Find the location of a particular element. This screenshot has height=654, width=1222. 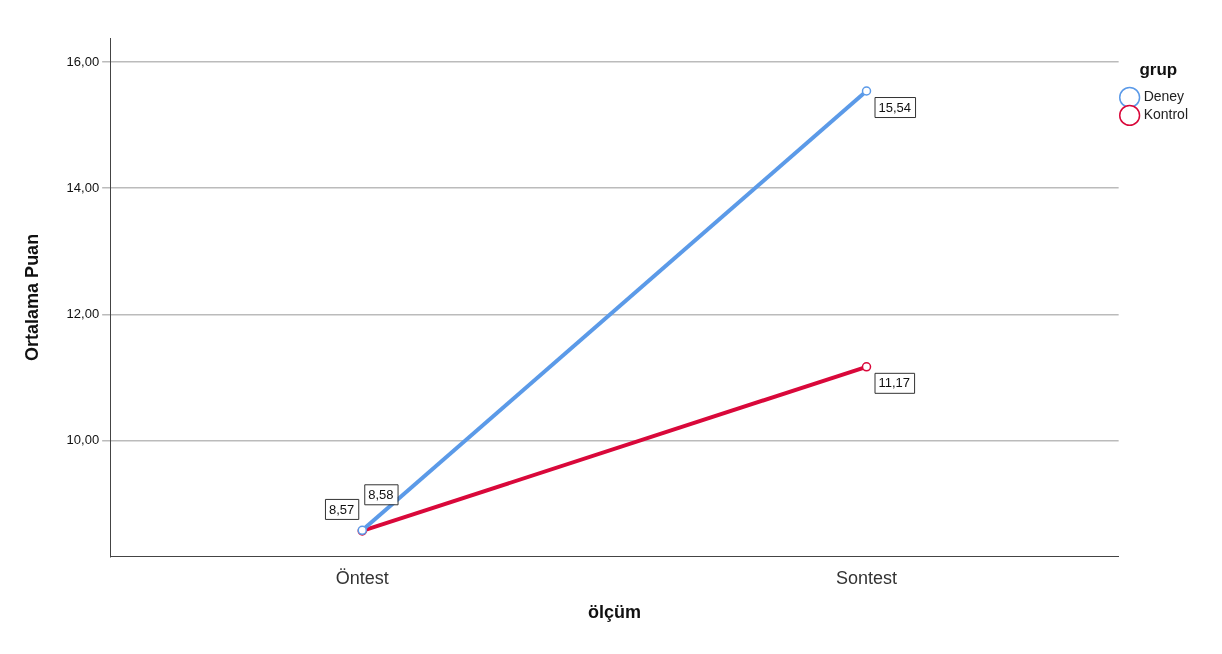

data-label: 11,17 is located at coordinates (894, 383).